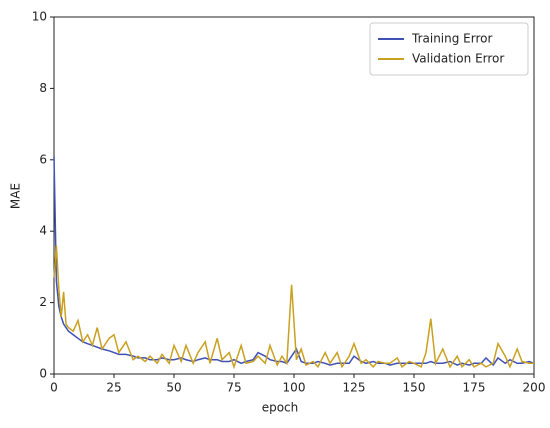  I want to click on x-tick-label: 0, so click(54, 388).